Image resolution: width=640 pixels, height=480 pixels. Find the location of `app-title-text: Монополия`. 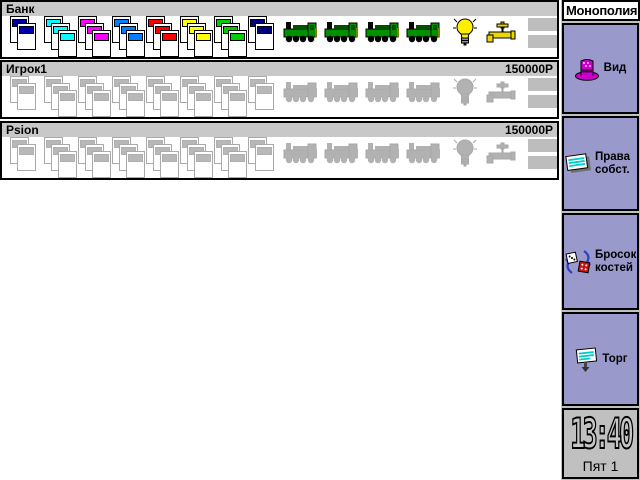

app-title-text: Монополия is located at coordinates (602, 10).